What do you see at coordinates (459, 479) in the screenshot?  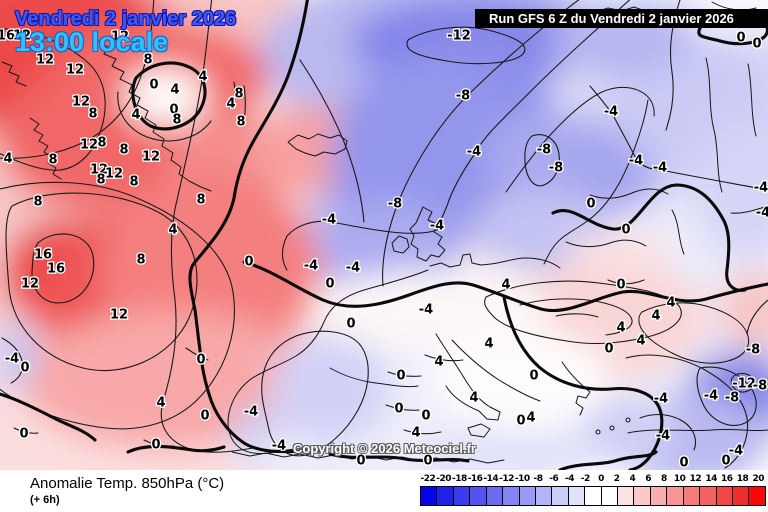 I see `scale-tick-label: -18` at bounding box center [459, 479].